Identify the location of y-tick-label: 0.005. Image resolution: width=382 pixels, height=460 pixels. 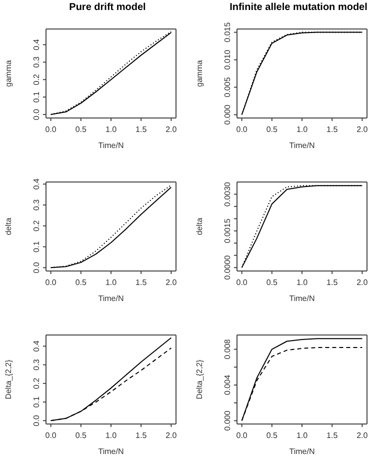
(227, 87).